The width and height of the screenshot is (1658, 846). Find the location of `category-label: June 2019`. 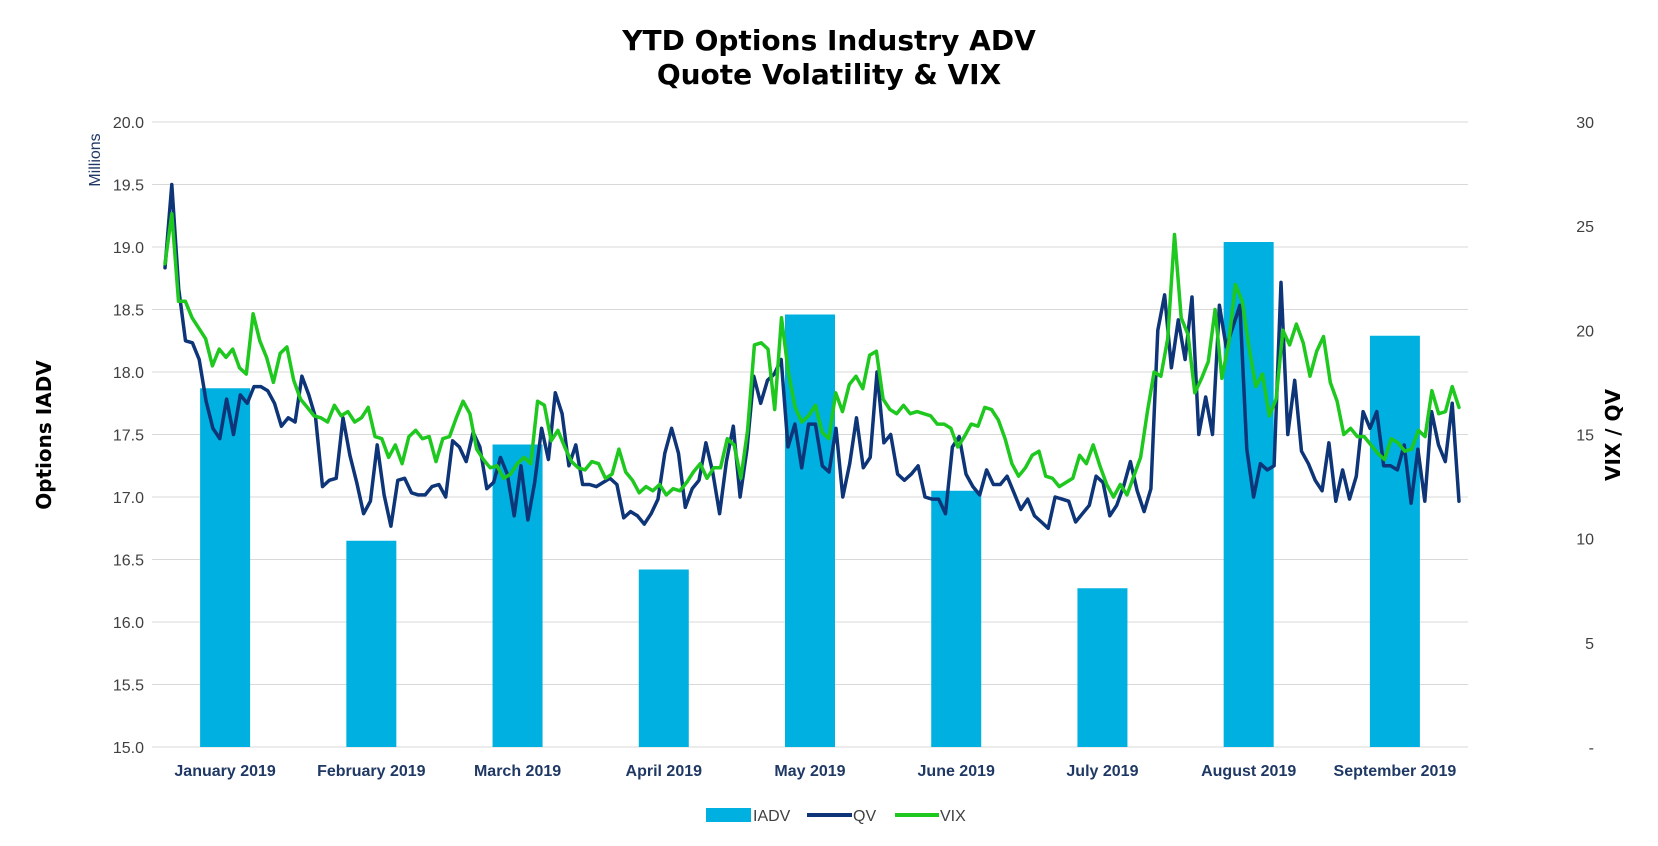

category-label: June 2019 is located at coordinates (956, 771).